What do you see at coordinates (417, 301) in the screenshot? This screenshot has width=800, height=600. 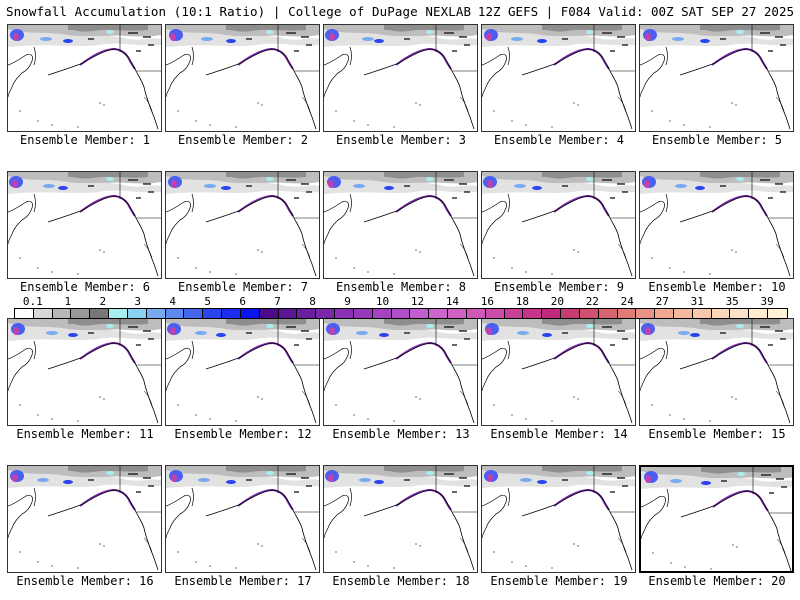 I see `colorbar-tick-label: 12` at bounding box center [417, 301].